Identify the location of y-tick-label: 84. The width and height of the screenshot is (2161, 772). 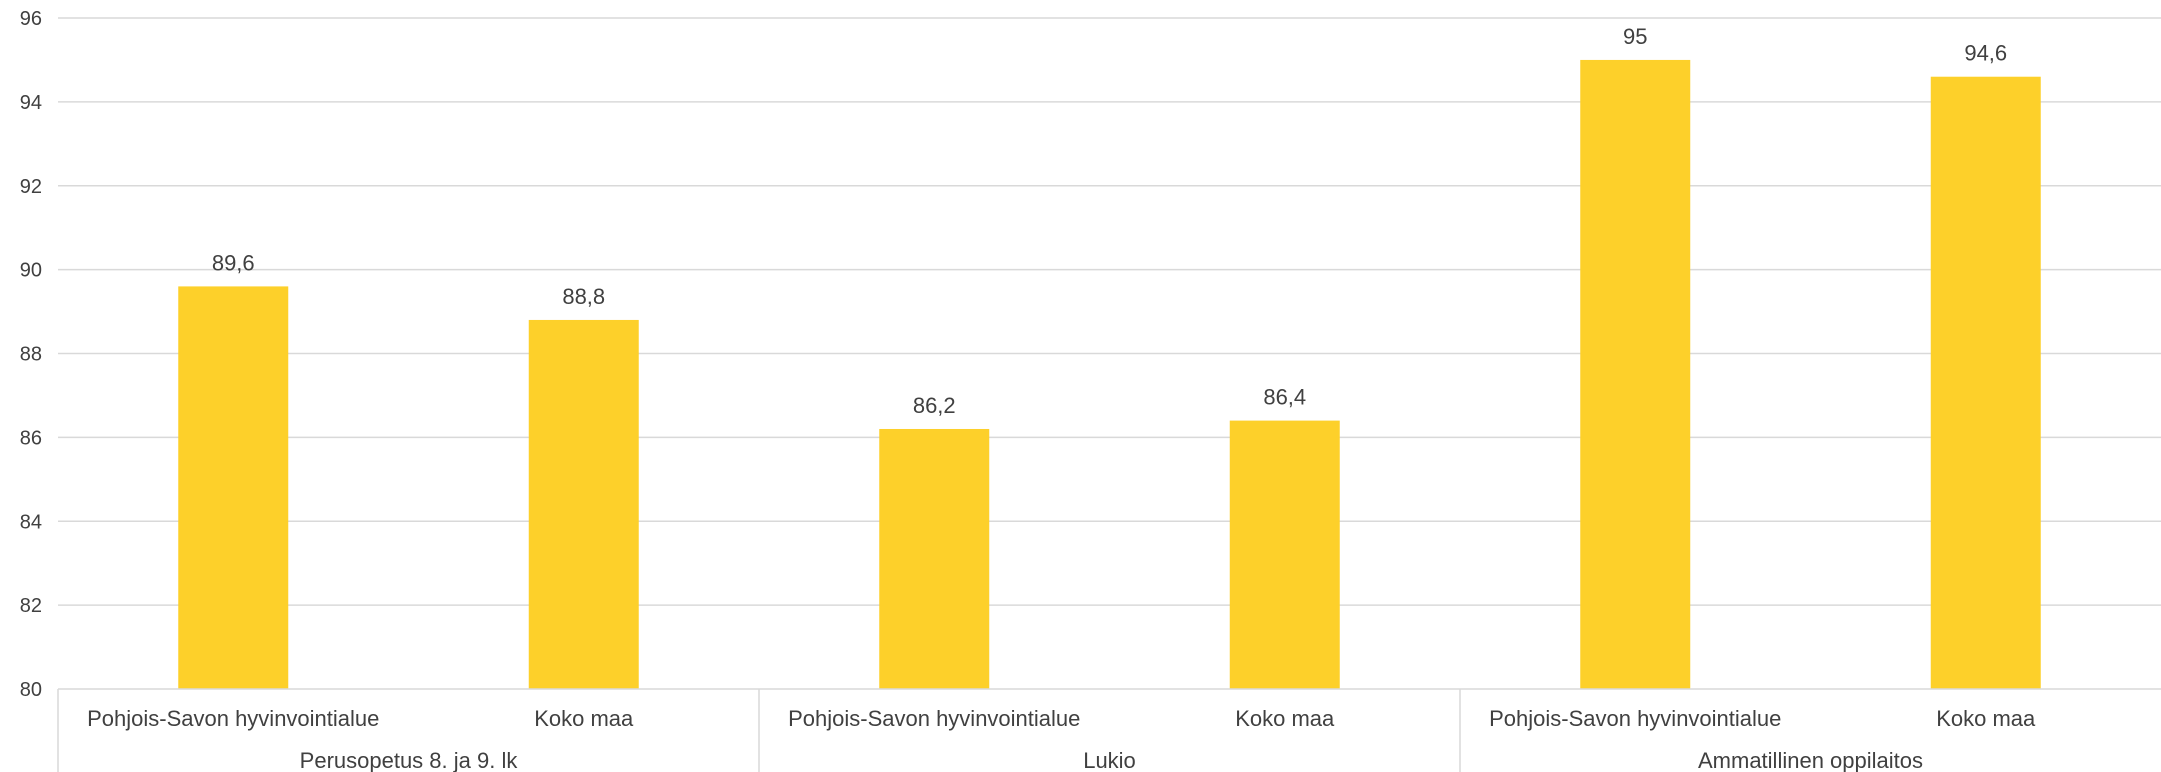
(31, 522).